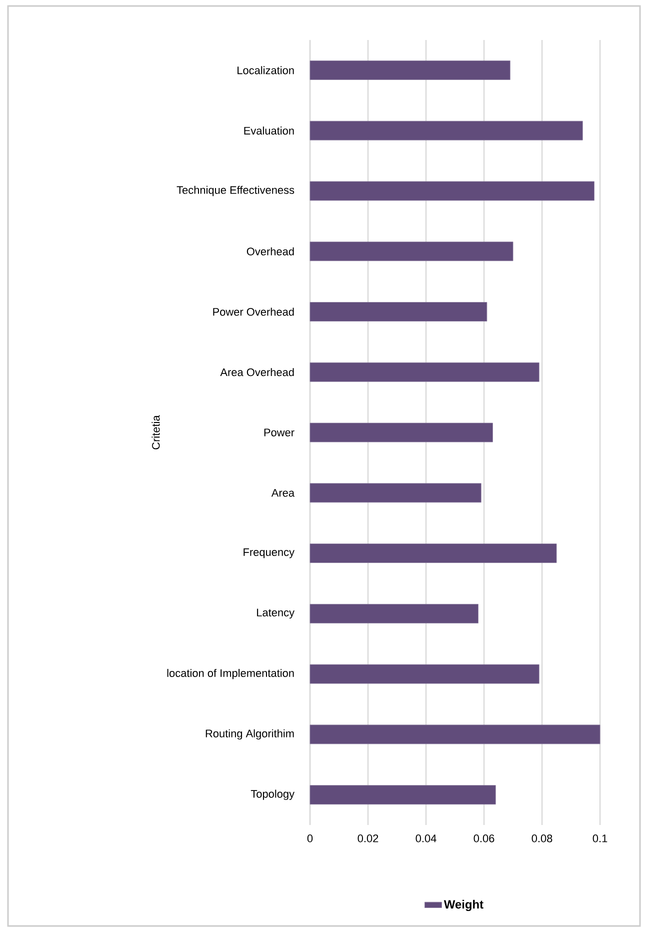 This screenshot has width=646, height=930. What do you see at coordinates (270, 251) in the screenshot?
I see `y-tick-label: Overhead` at bounding box center [270, 251].